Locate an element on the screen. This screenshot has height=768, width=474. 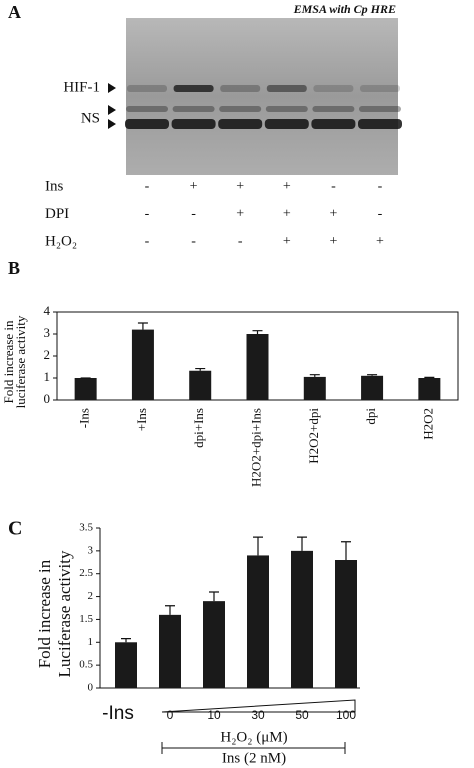
gel-title: EMSA with Cp HRE is located at coordinates (344, 9).